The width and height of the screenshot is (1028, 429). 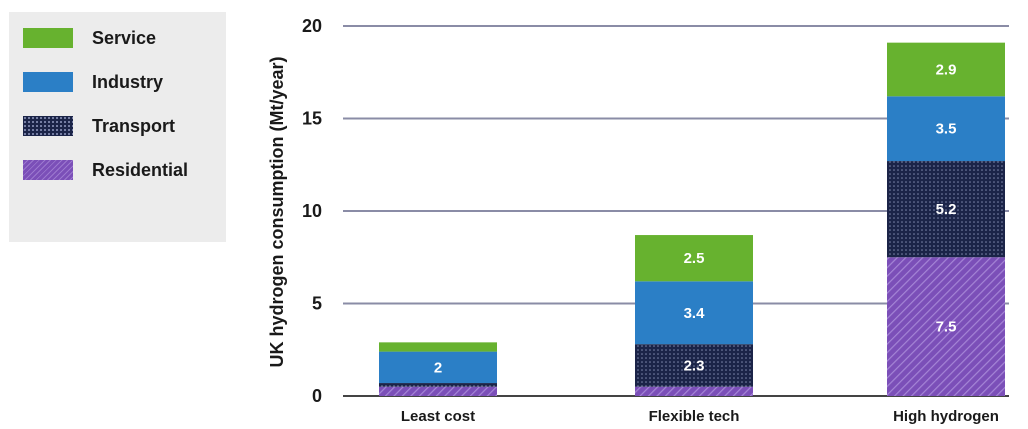 I want to click on x-tick-label: Least cost, so click(x=438, y=416).